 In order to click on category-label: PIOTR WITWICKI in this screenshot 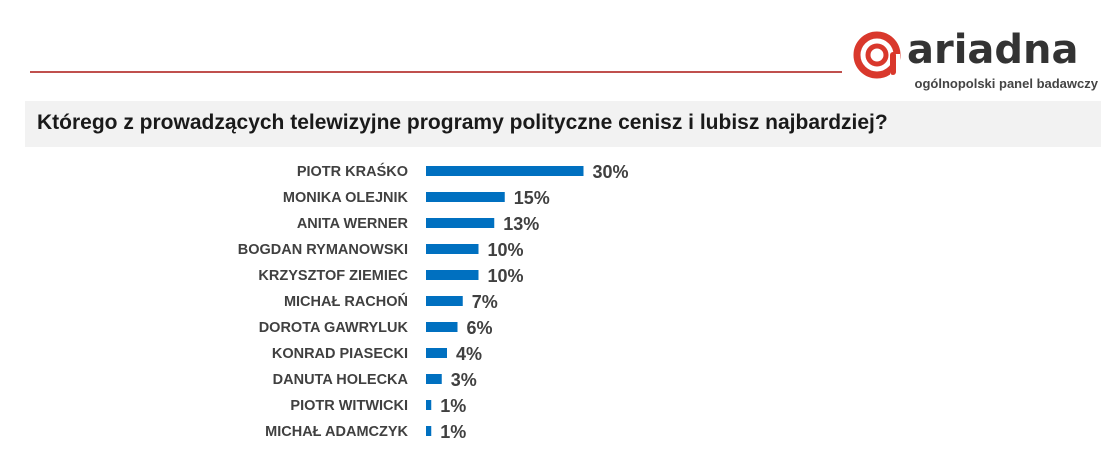, I will do `click(349, 406)`.